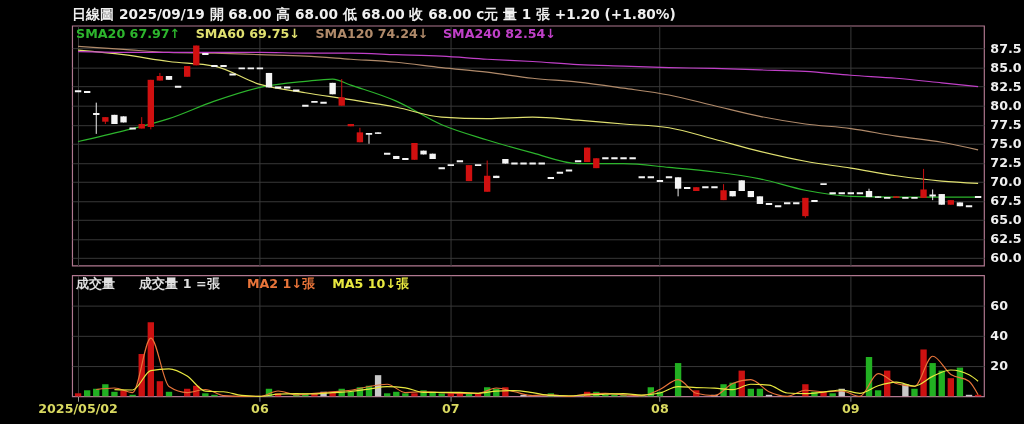 Image resolution: width=1024 pixels, height=432 pixels. Describe the element at coordinates (1006, 201) in the screenshot. I see `y-tick-label: 67.5` at that location.